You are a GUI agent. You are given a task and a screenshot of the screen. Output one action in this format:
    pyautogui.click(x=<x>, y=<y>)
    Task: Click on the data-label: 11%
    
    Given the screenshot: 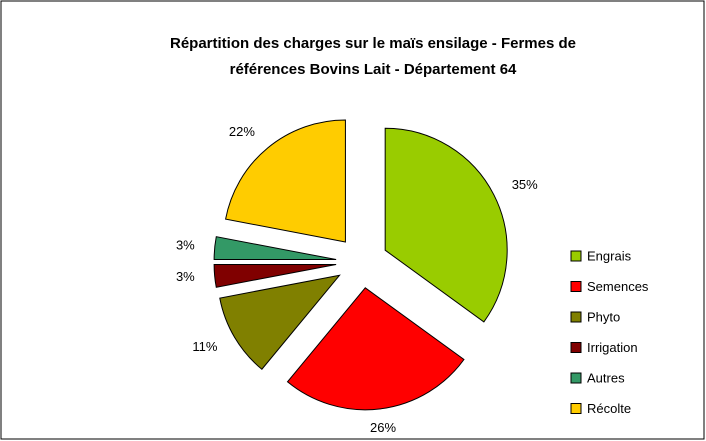 What is the action you would take?
    pyautogui.click(x=204, y=346)
    